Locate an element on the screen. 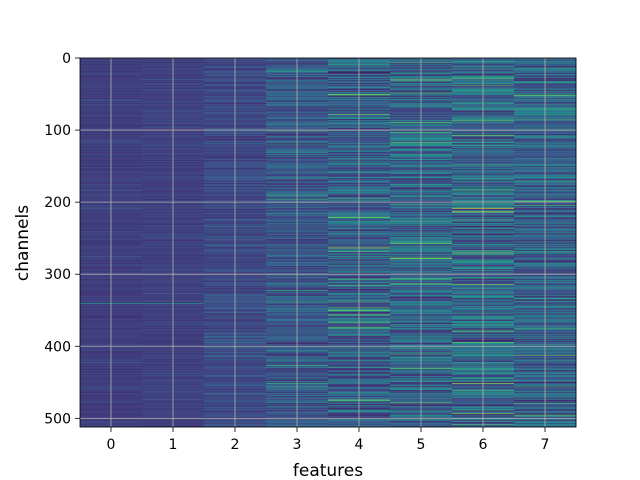 This screenshot has height=480, width=640. y-tick-label: 300 is located at coordinates (57, 275).